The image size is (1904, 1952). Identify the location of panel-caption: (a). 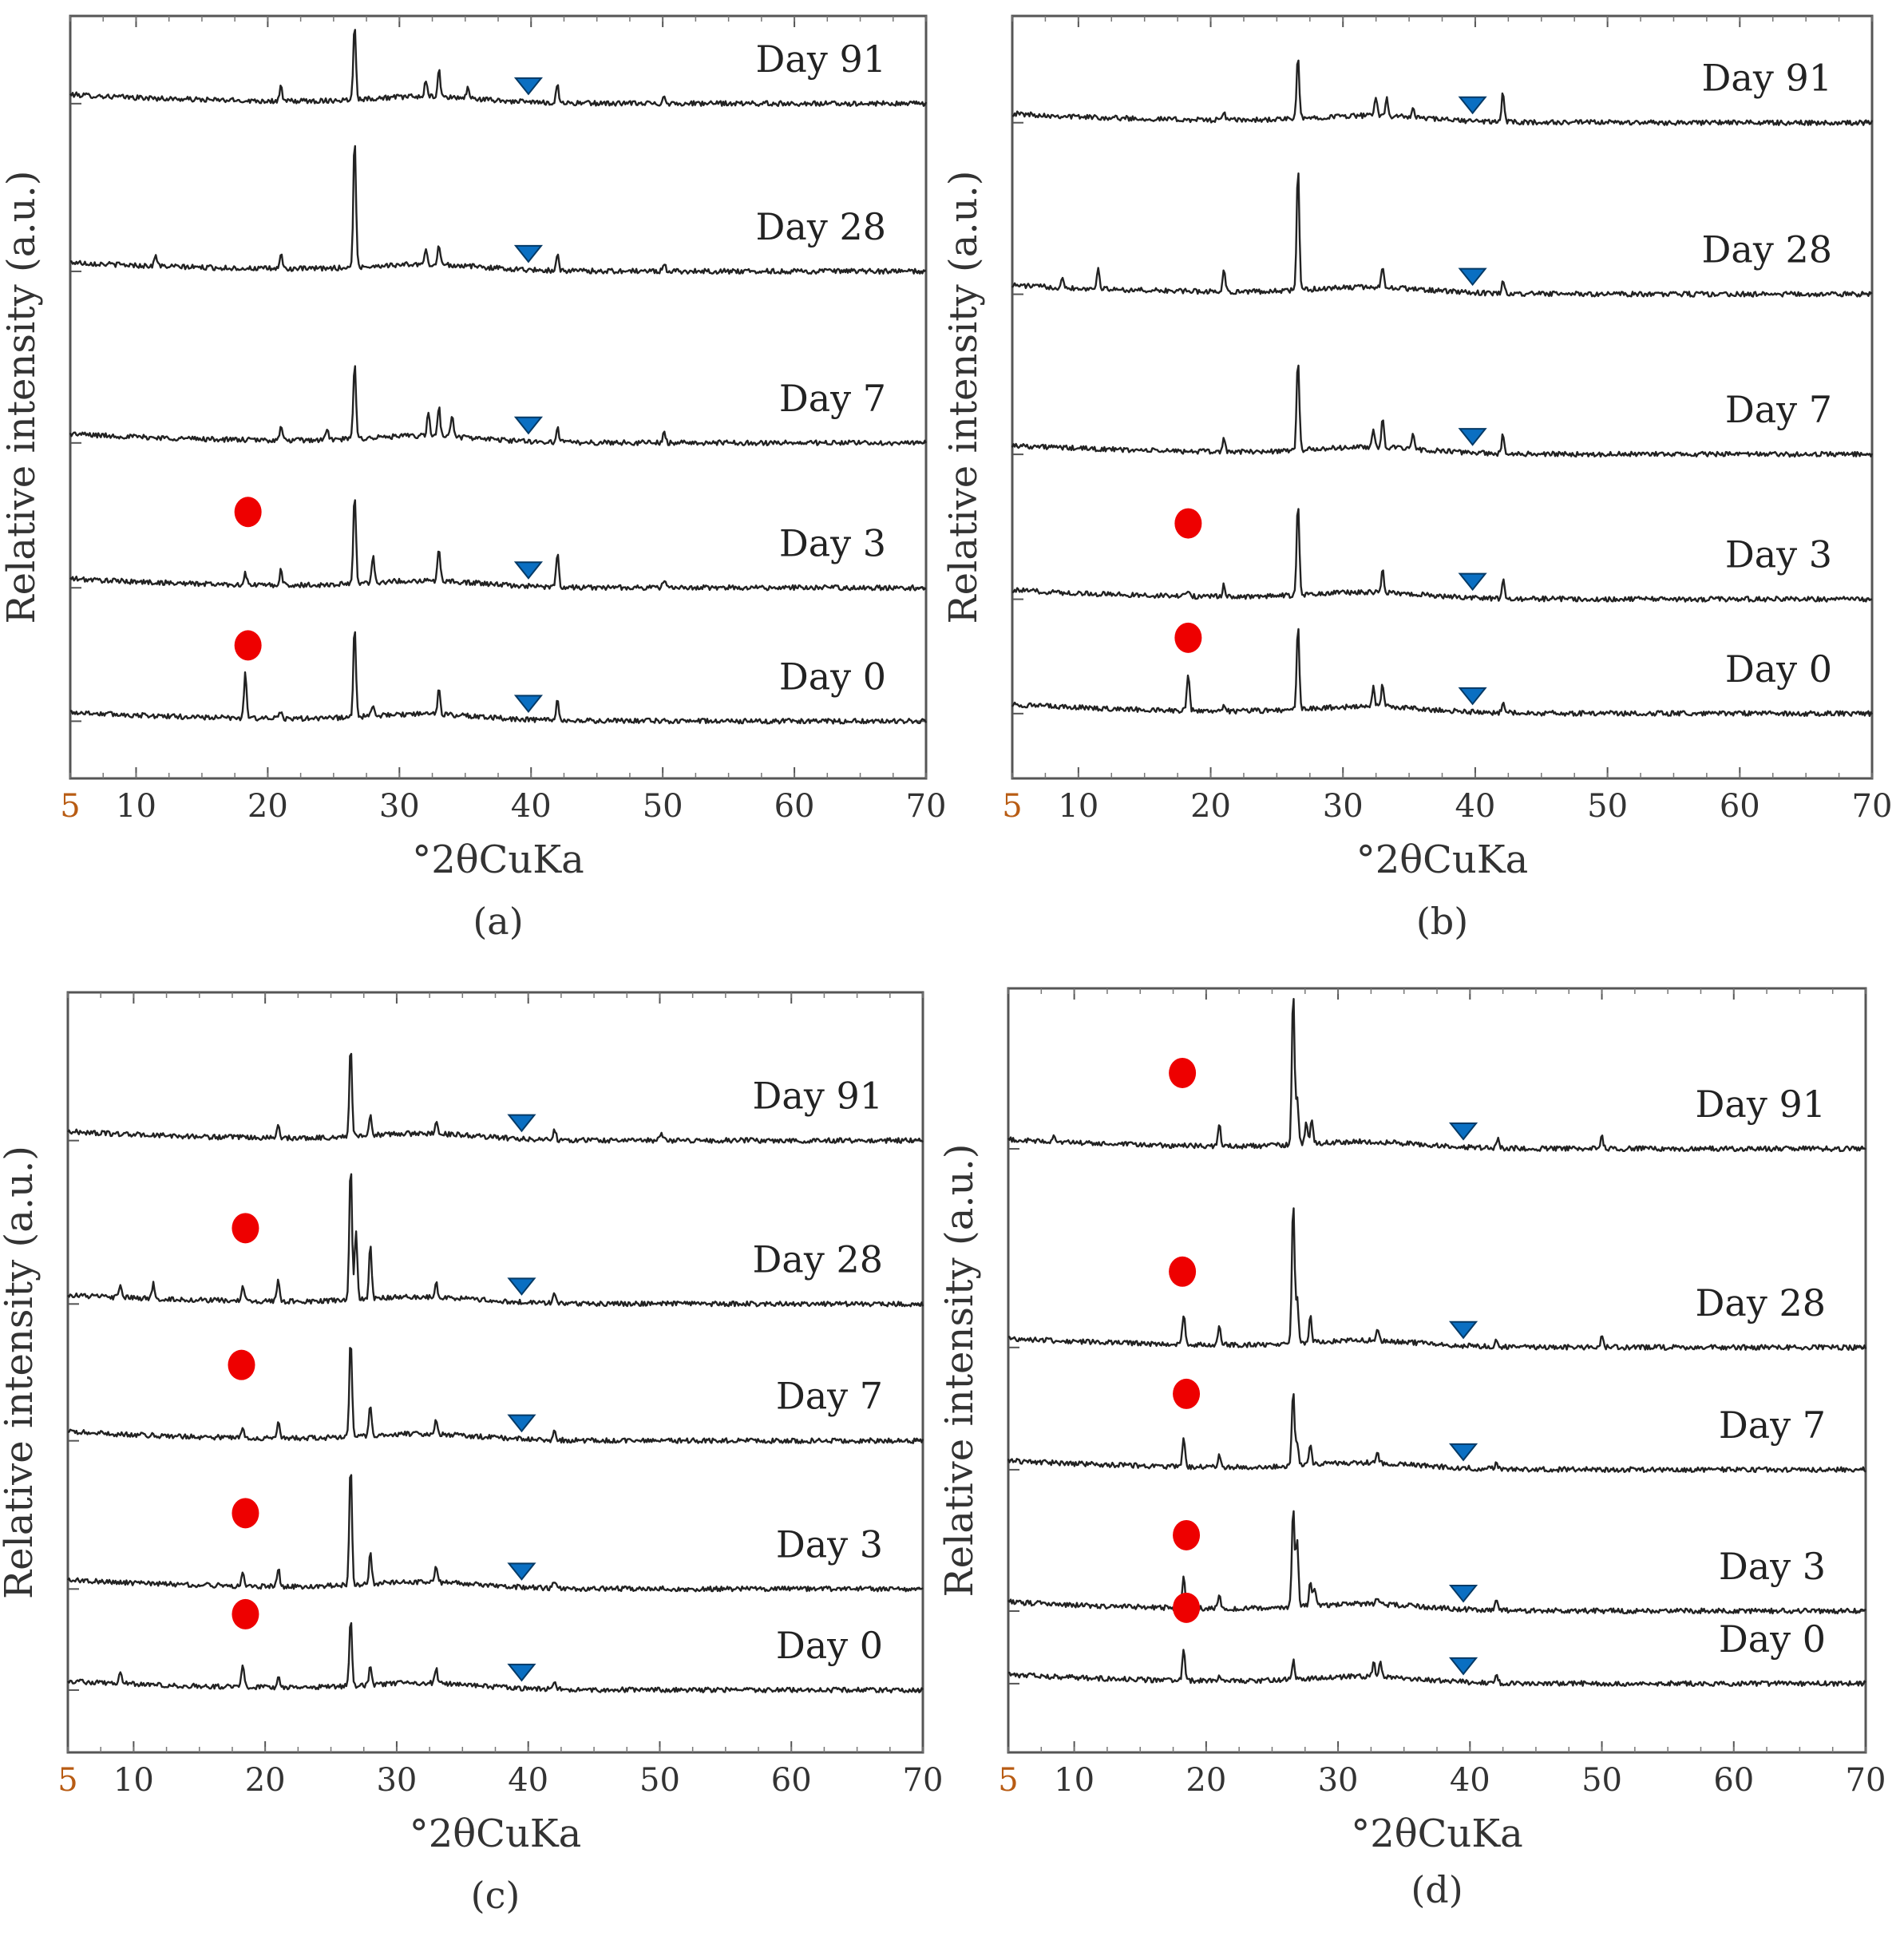
(498, 921).